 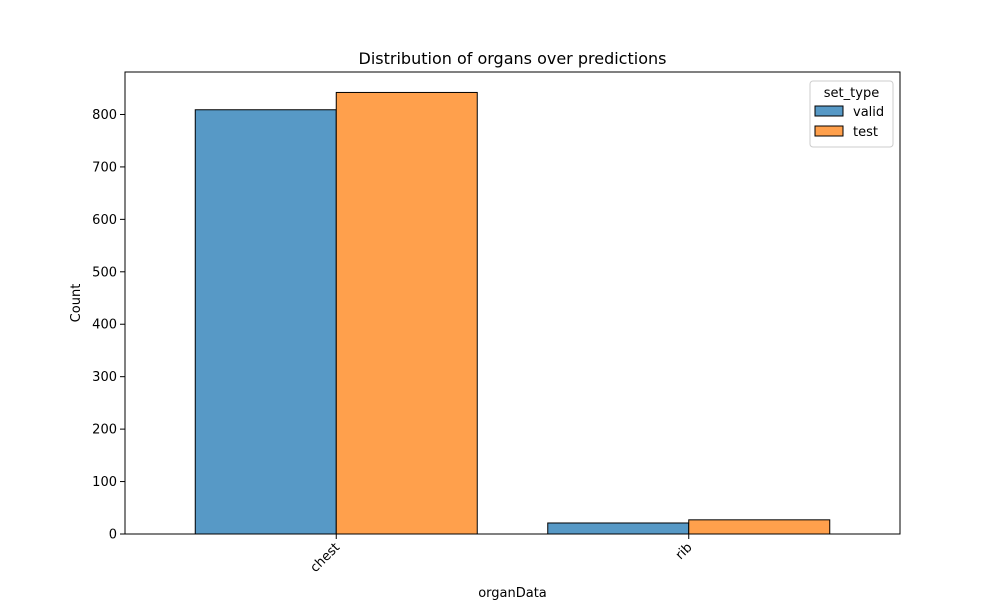 What do you see at coordinates (76, 303) in the screenshot?
I see `y-axis-label: Count` at bounding box center [76, 303].